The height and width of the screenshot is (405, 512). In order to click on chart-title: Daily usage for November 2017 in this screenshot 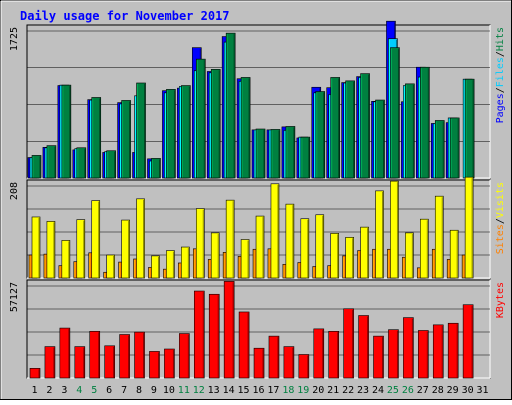, I will do `click(125, 16)`.